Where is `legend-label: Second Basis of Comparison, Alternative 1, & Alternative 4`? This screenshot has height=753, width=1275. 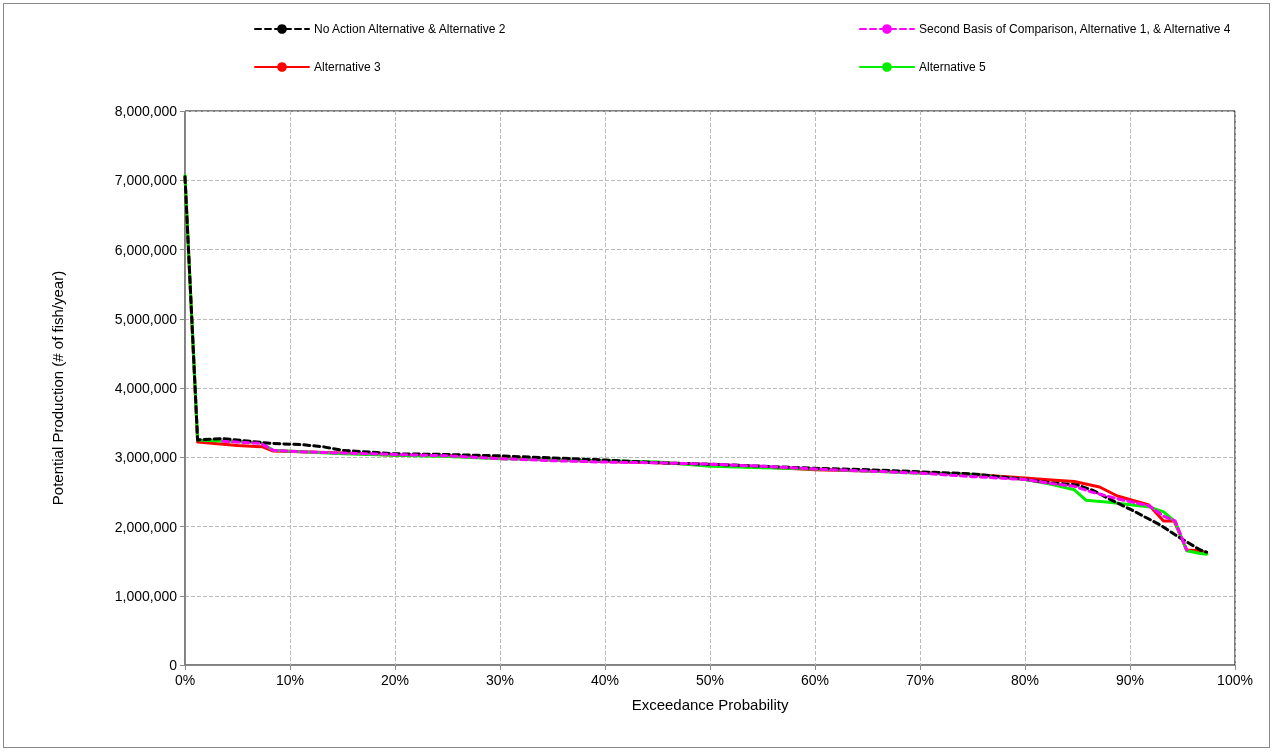
legend-label: Second Basis of Comparison, Alternative 1, & Alternative 4 is located at coordinates (1075, 29).